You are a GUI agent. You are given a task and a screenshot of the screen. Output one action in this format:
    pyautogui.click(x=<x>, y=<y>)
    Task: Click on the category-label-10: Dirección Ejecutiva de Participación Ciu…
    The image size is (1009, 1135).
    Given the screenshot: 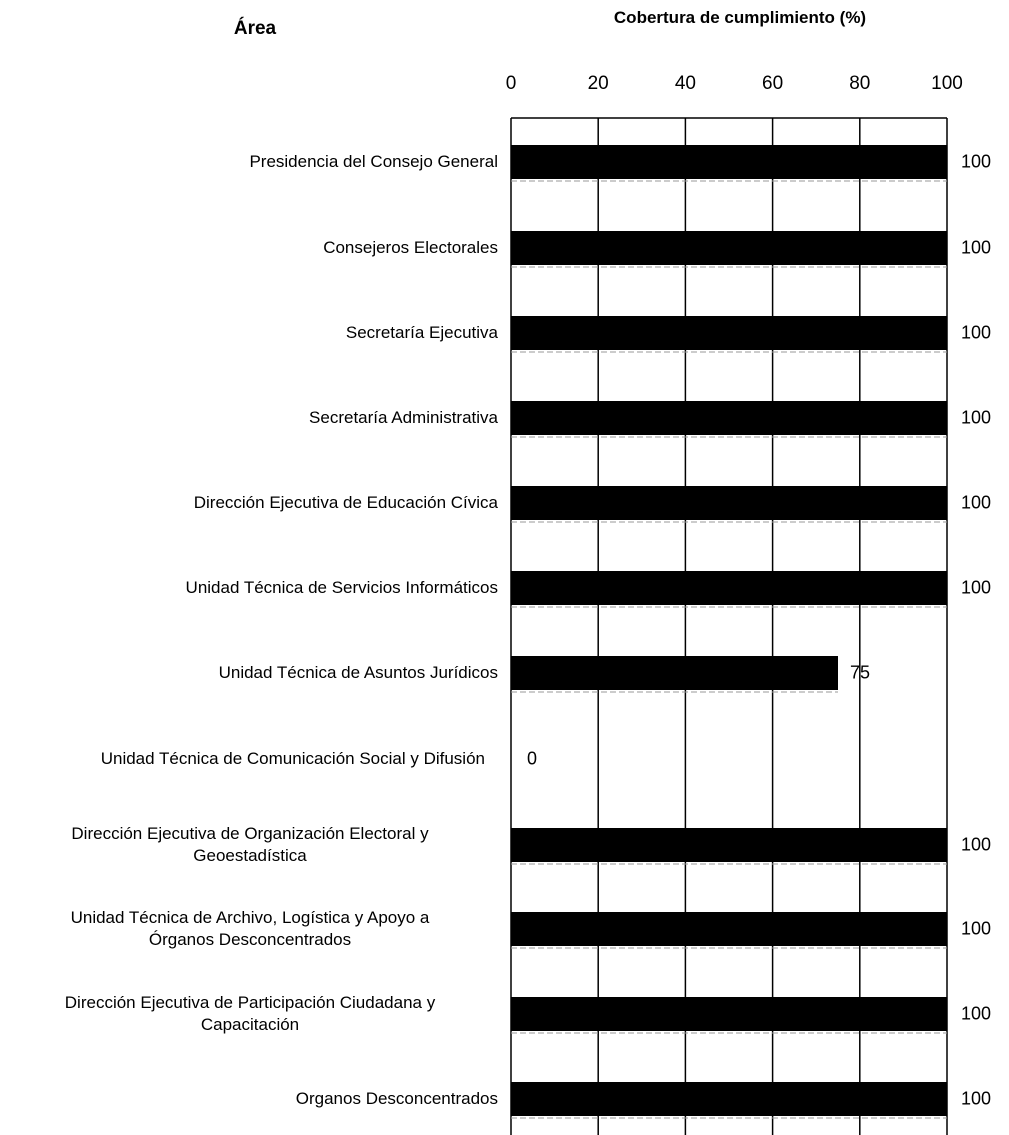 What is the action you would take?
    pyautogui.click(x=250, y=1013)
    